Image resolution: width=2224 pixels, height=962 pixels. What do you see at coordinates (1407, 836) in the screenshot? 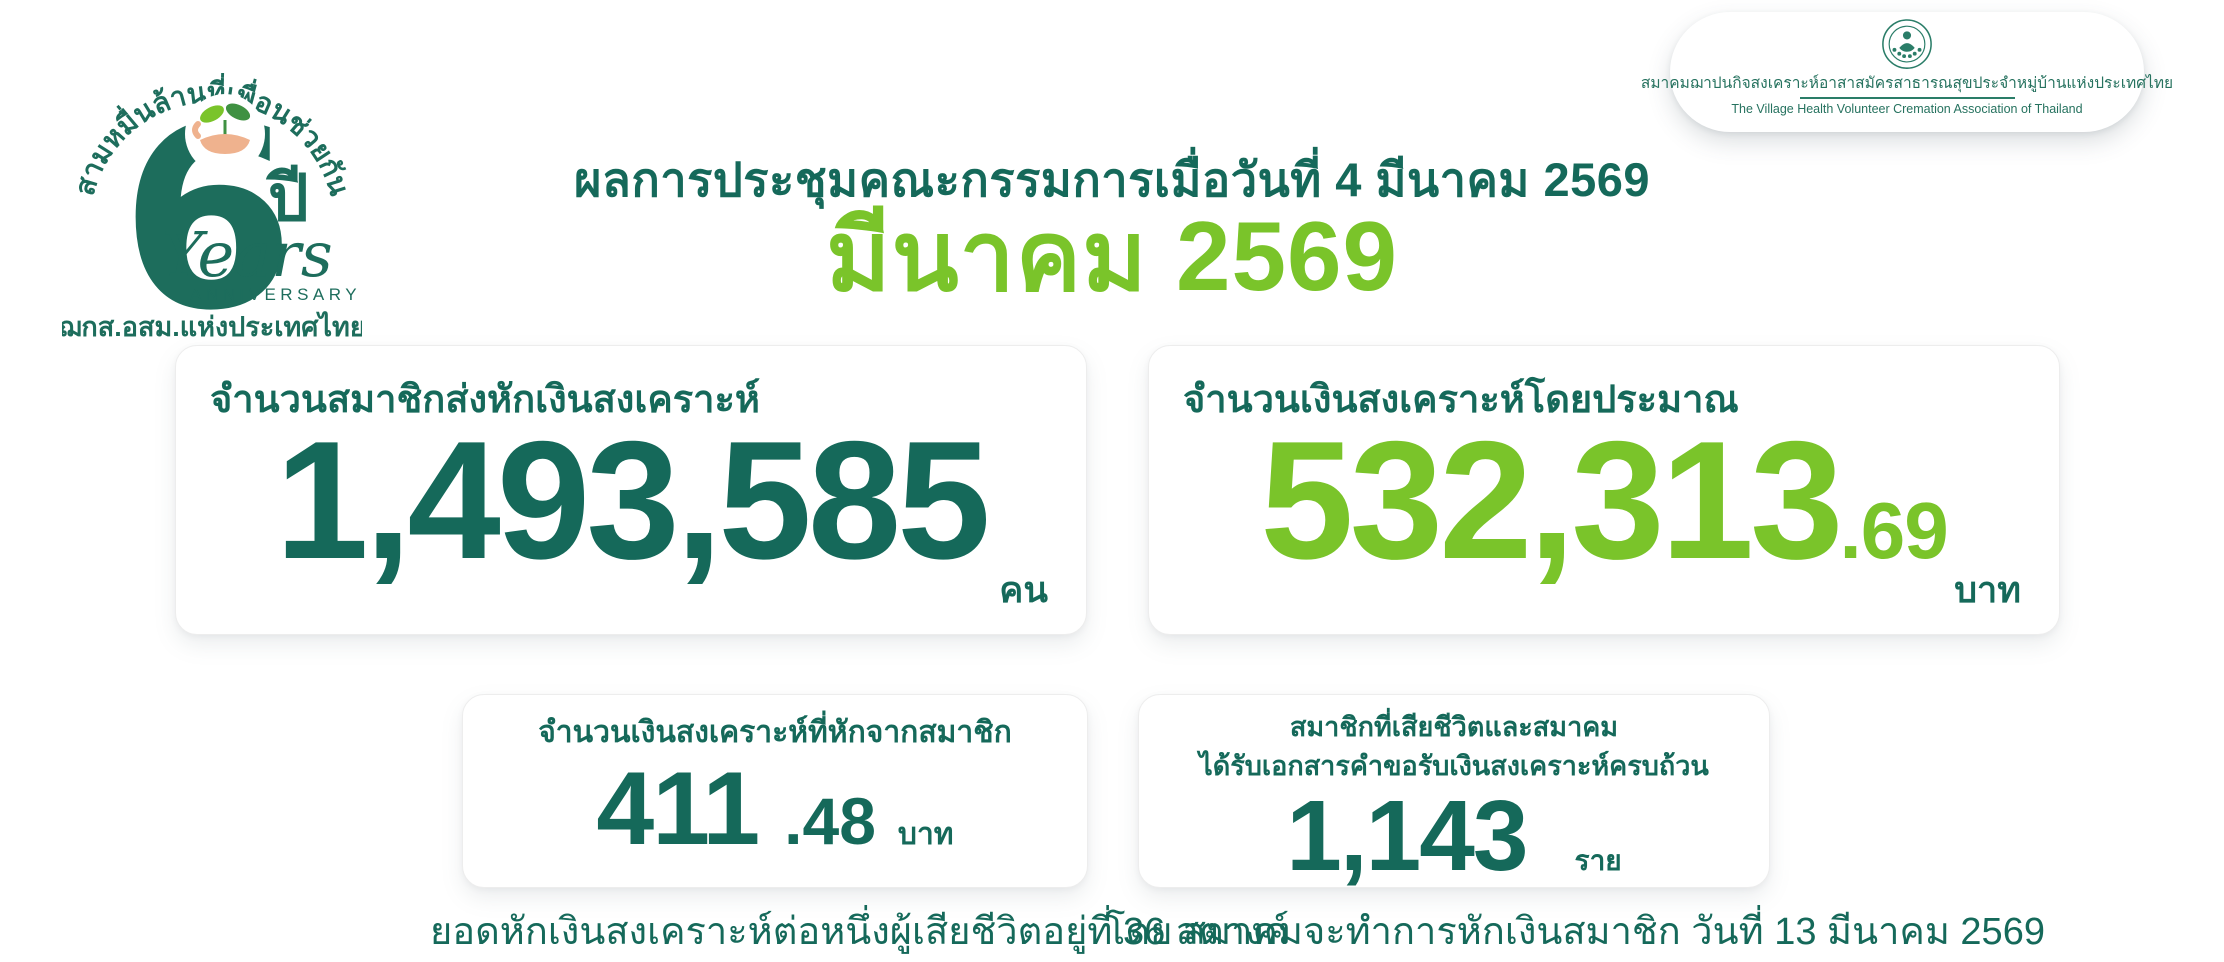
I see `stat-value-main: 1,143` at bounding box center [1407, 836].